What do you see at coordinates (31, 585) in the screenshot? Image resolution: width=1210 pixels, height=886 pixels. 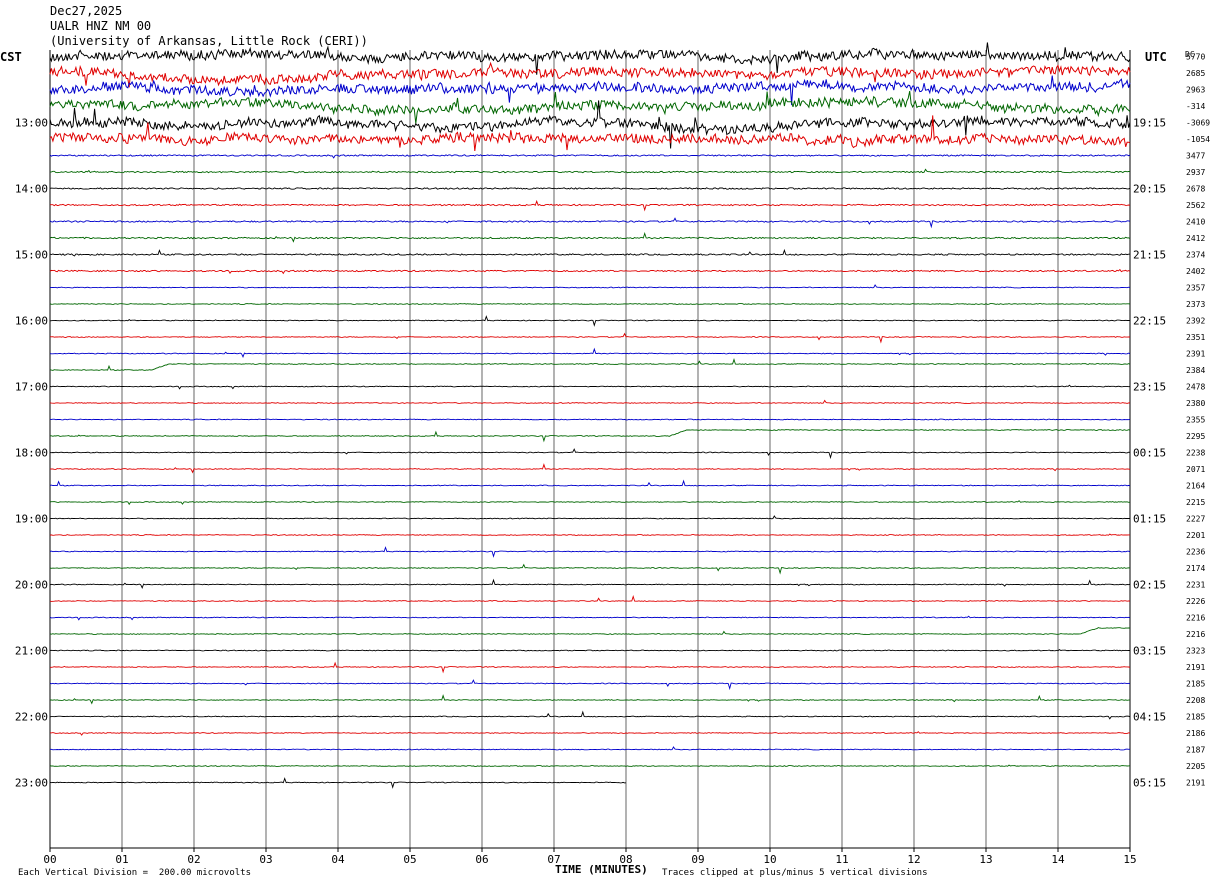 I see `cst-hour-label: 20:00` at bounding box center [31, 585].